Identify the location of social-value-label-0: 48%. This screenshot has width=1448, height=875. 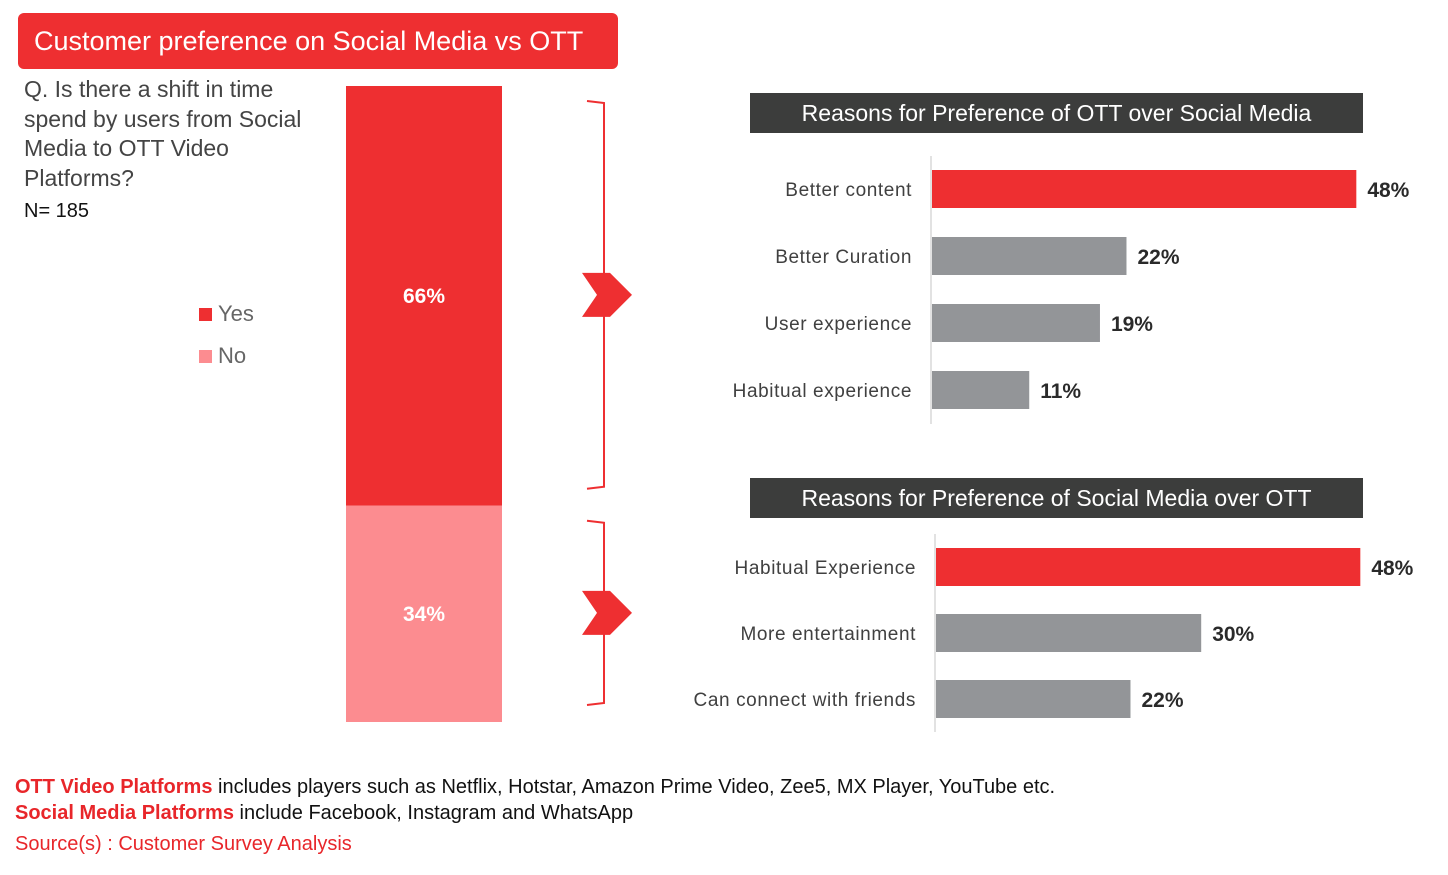
(1392, 568).